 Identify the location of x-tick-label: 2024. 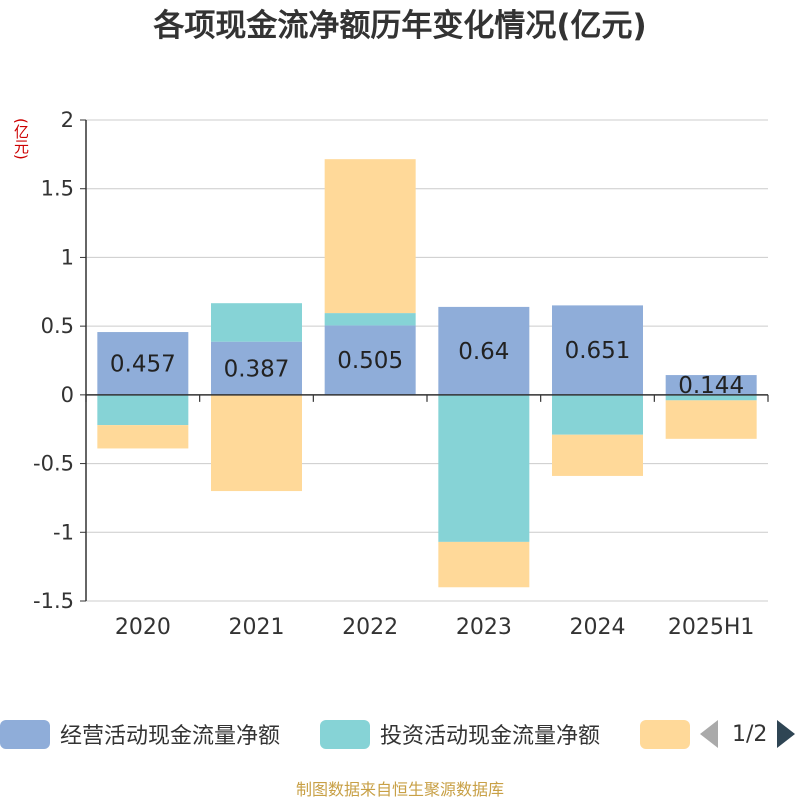
(598, 627).